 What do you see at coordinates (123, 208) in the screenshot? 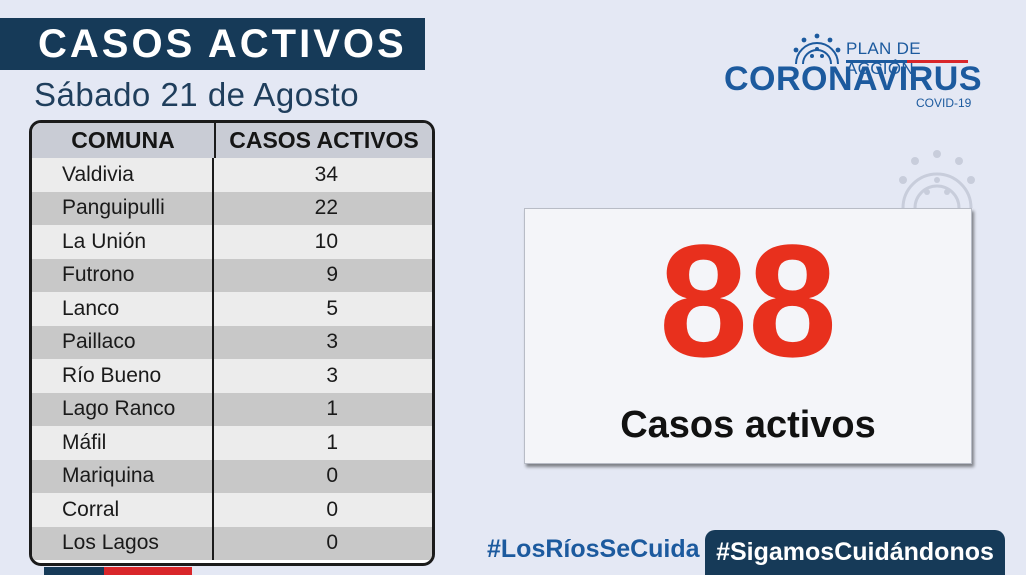
I see `cell-comuna: Panguipulli` at bounding box center [123, 208].